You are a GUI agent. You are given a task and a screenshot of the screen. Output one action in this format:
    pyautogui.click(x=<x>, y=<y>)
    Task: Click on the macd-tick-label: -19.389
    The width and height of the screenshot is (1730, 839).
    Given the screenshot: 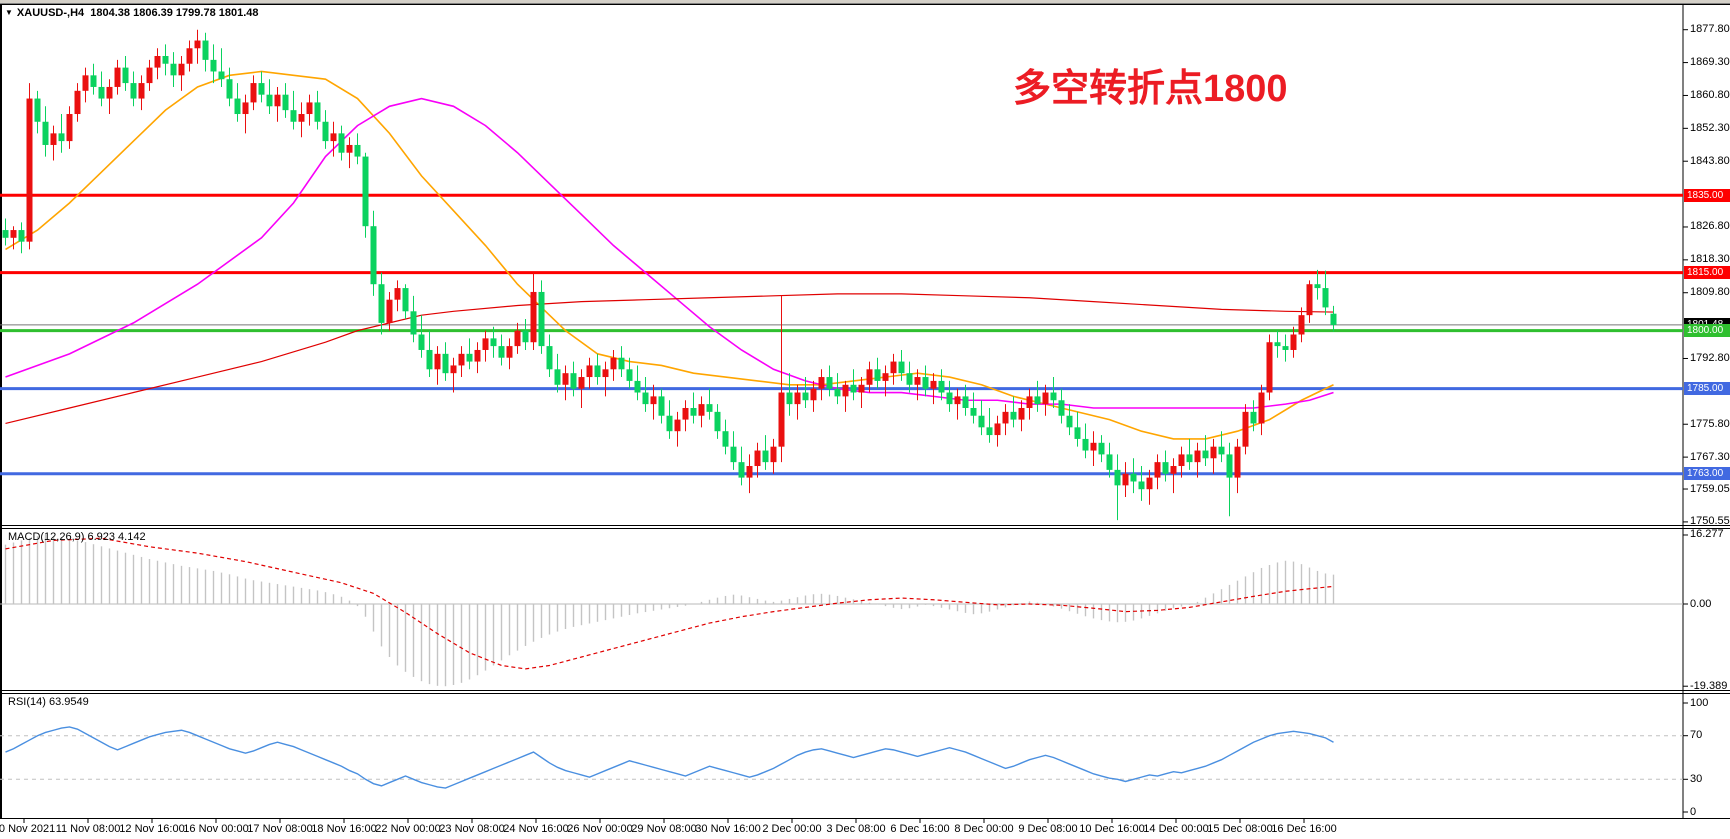 What is the action you would take?
    pyautogui.click(x=1709, y=685)
    